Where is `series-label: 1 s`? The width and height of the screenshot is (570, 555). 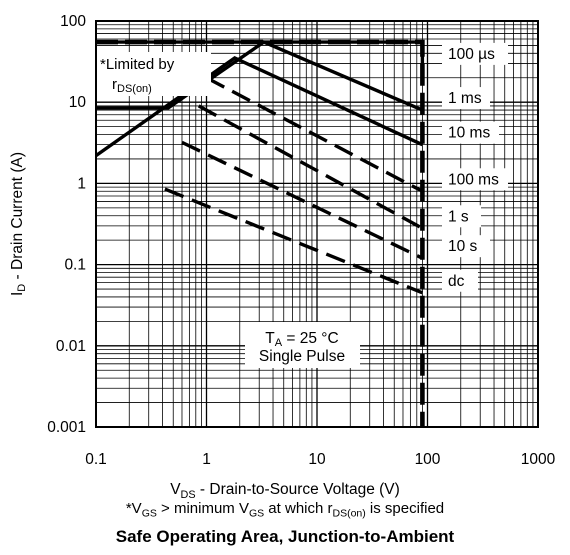
series-label: 1 s is located at coordinates (458, 216).